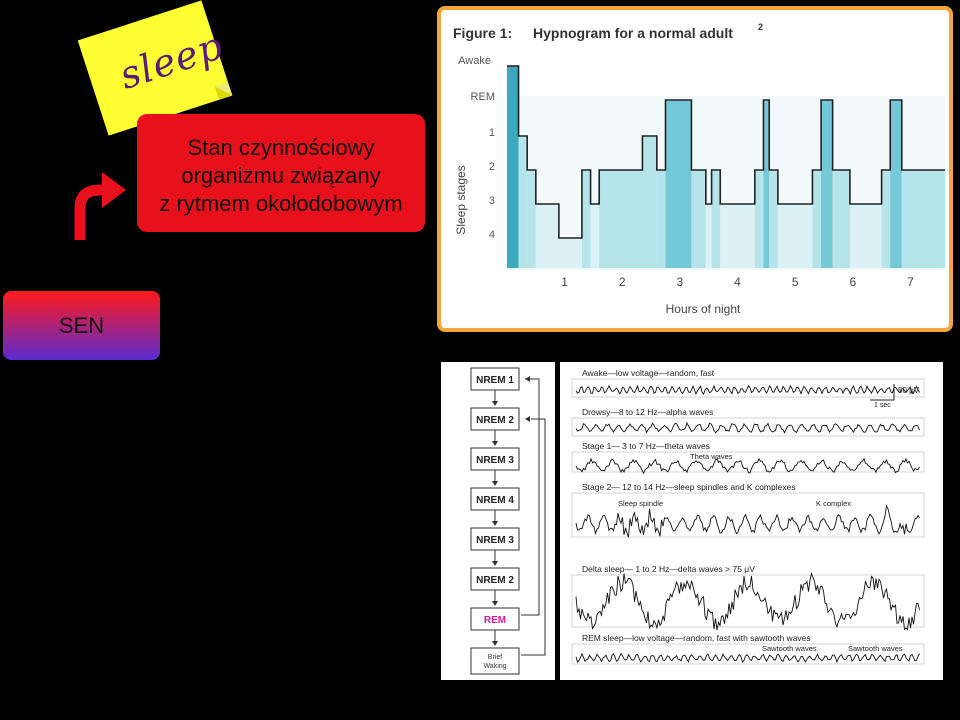  I want to click on eeg-trace-label: Drowsy—8 to 12 Hz—alpha waves, so click(647, 412).